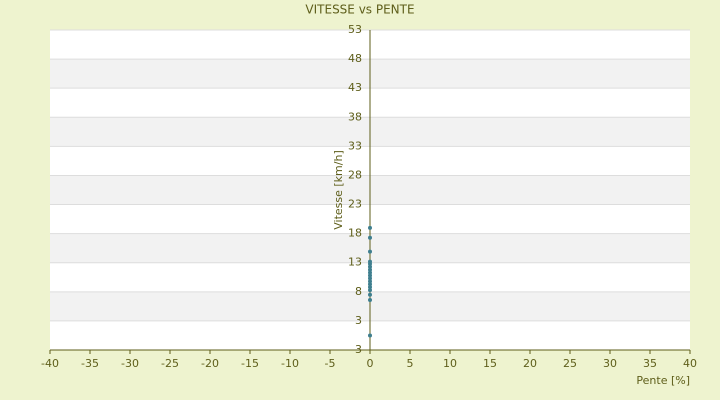 The height and width of the screenshot is (400, 720). What do you see at coordinates (170, 363) in the screenshot?
I see `x-tick-label: -25` at bounding box center [170, 363].